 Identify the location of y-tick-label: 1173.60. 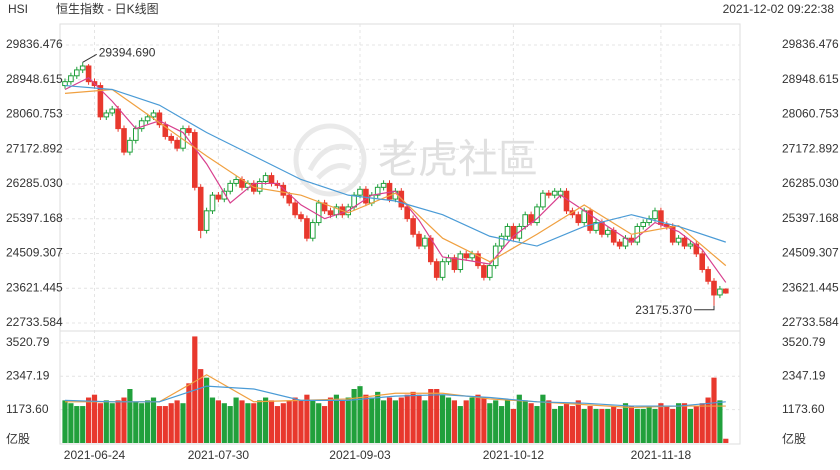
(803, 409).